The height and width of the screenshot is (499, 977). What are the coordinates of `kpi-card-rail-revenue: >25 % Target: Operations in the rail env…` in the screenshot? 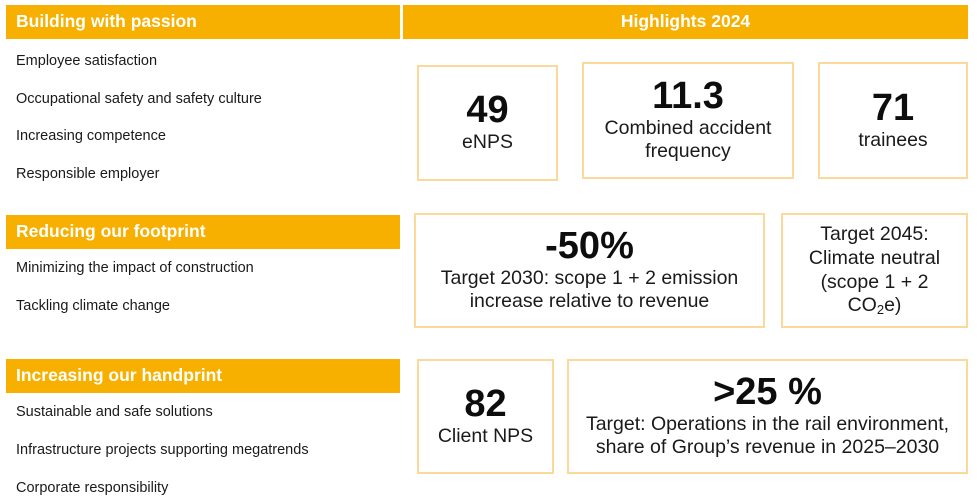 It's located at (767, 416).